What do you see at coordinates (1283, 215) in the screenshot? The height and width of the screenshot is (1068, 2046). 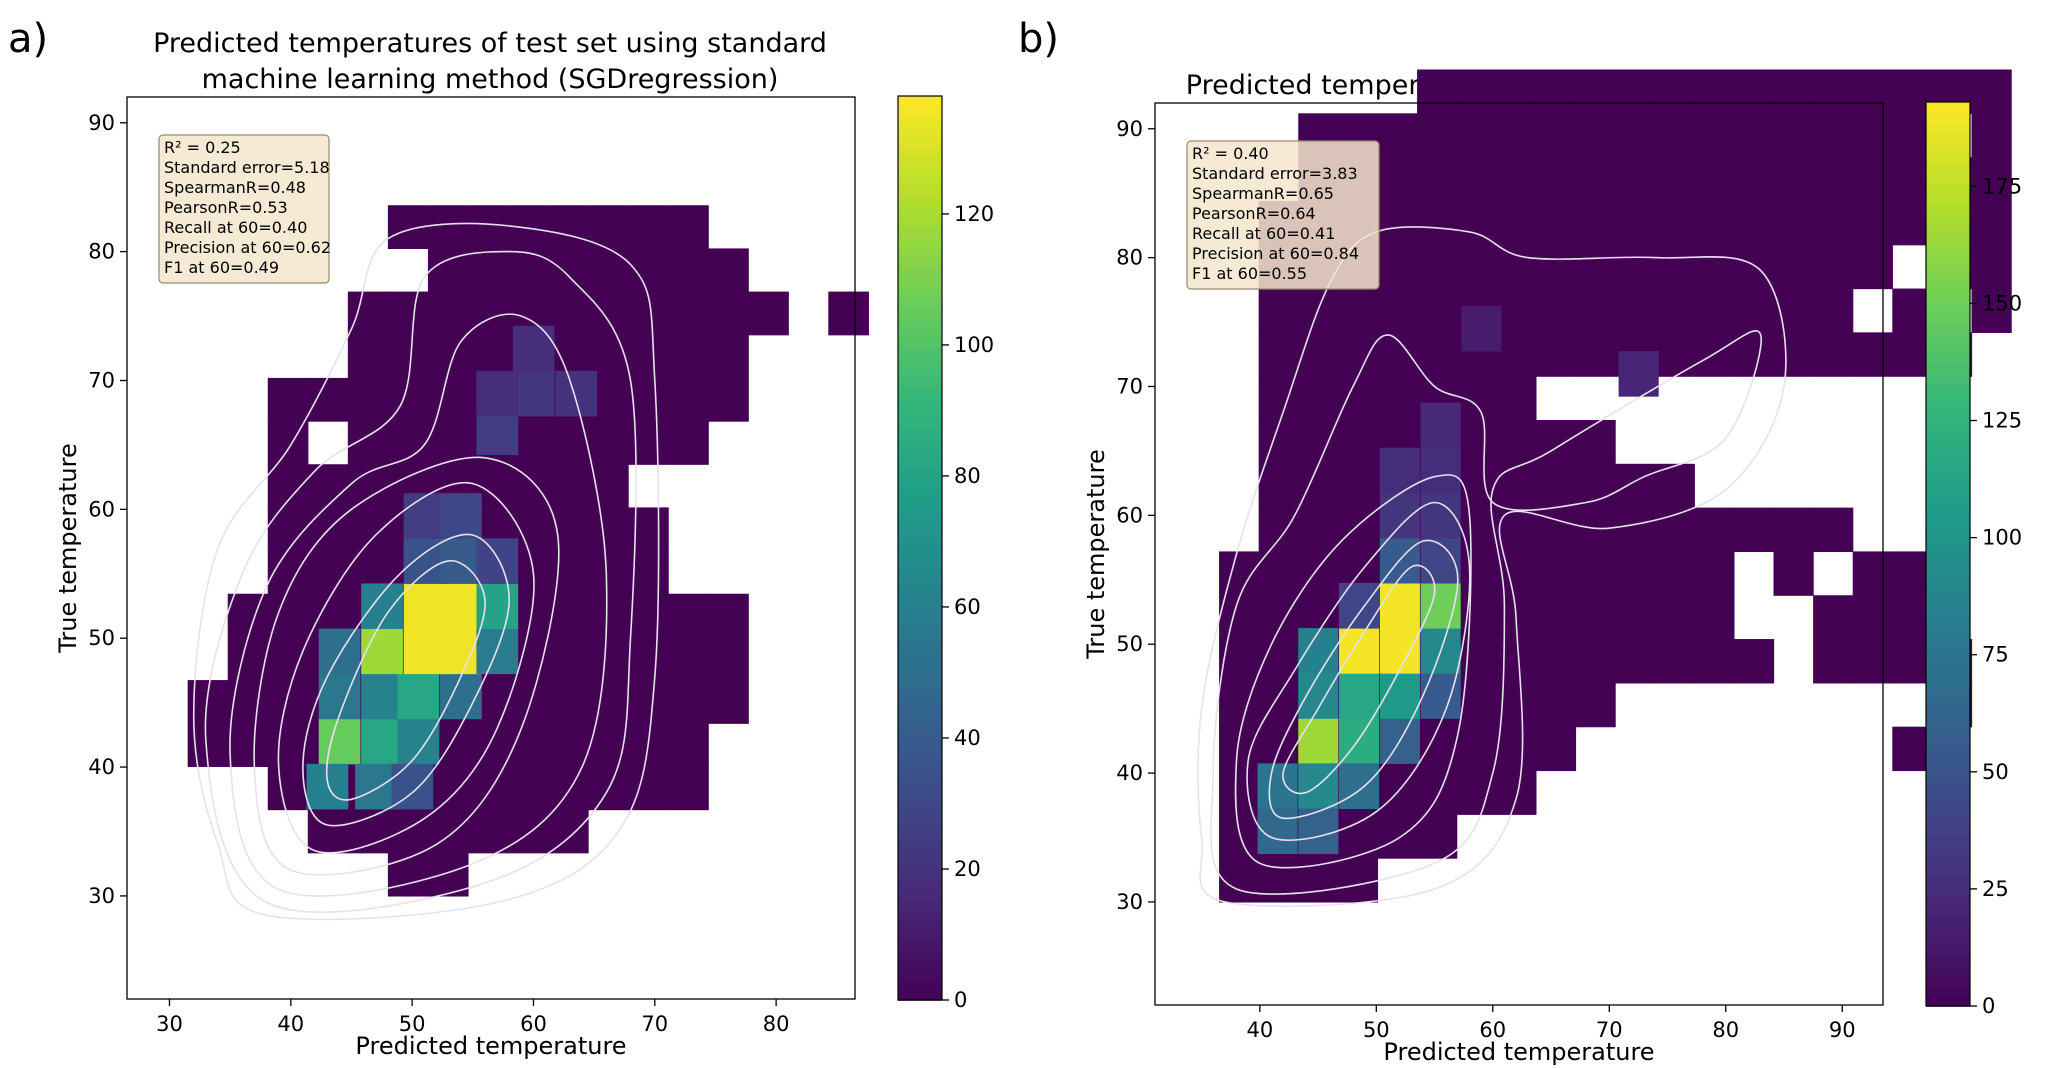 I see `stats-box-background` at bounding box center [1283, 215].